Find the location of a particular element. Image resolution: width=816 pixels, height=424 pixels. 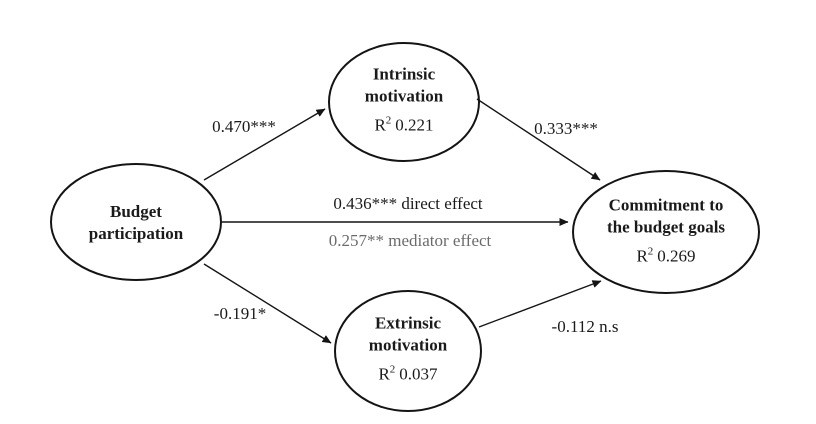

edge-label-intrinsic-commitment: 0.333*** is located at coordinates (566, 128).